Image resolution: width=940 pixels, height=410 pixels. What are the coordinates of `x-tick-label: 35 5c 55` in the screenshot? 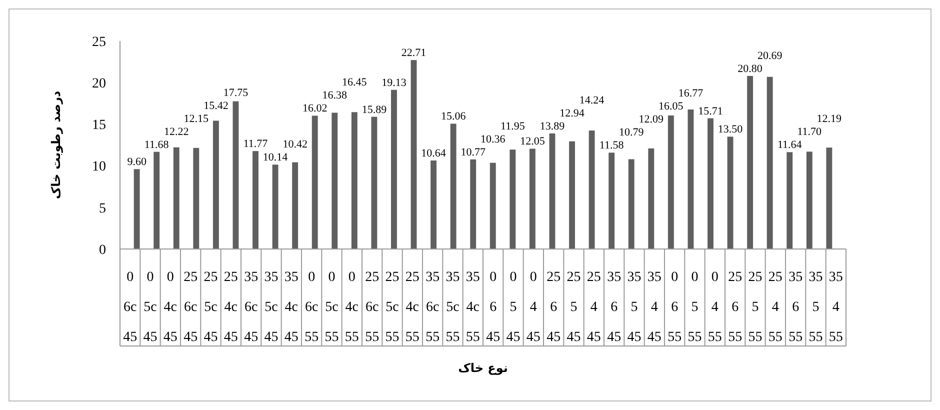 It's located at (453, 307).